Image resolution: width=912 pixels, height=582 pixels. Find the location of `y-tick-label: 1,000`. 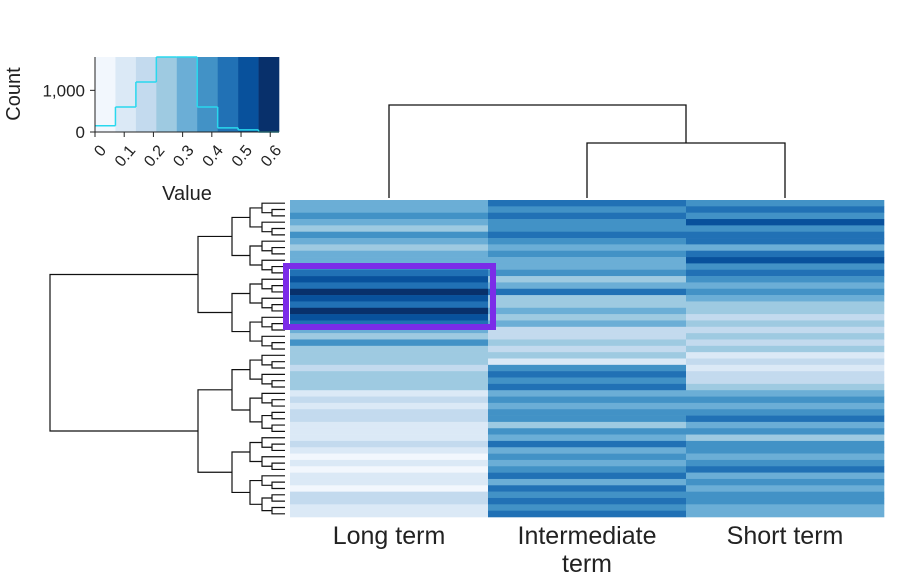

y-tick-label: 1,000 is located at coordinates (63, 90).